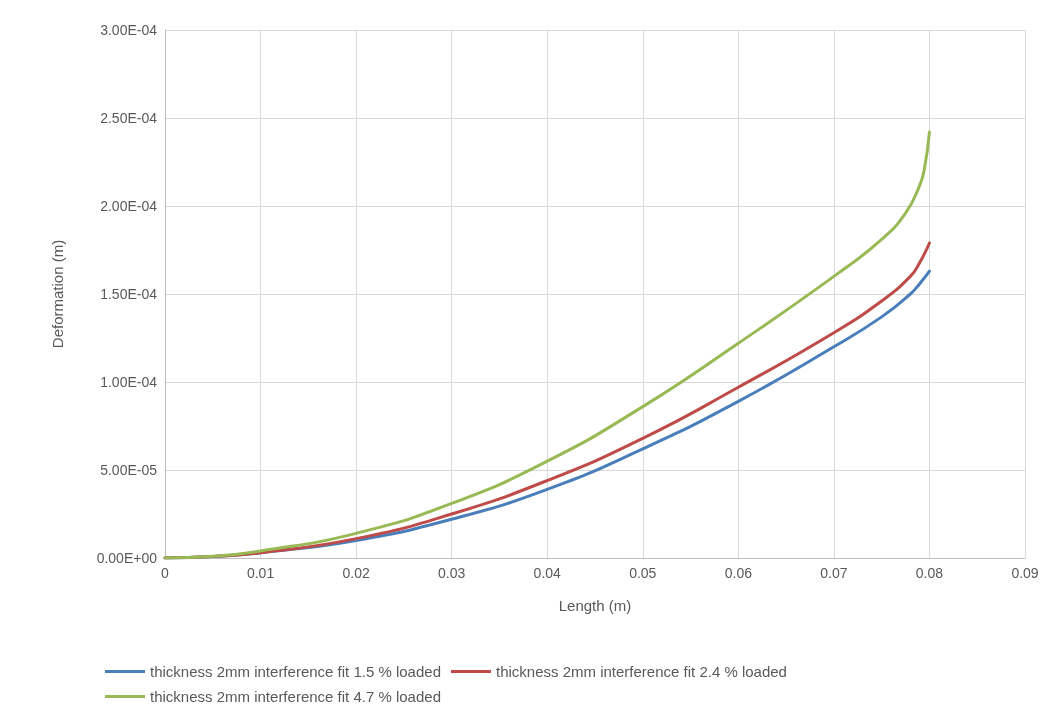  Describe the element at coordinates (129, 118) in the screenshot. I see `y-tick-label: 2.50E-04` at that location.